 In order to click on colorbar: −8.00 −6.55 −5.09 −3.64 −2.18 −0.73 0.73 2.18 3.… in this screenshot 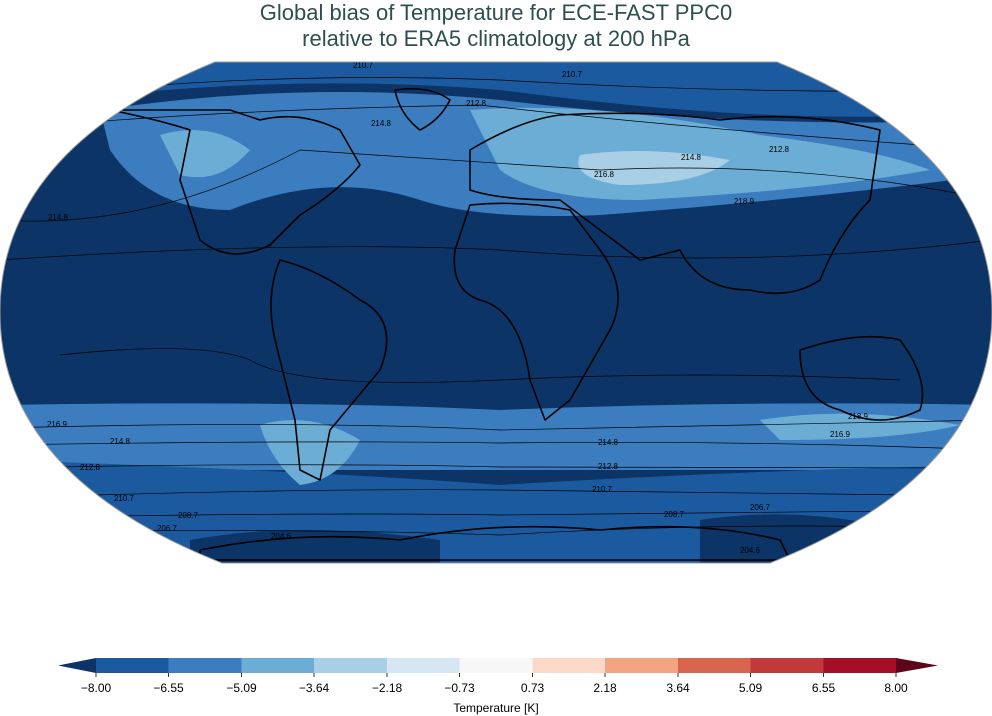, I will do `click(498, 686)`.